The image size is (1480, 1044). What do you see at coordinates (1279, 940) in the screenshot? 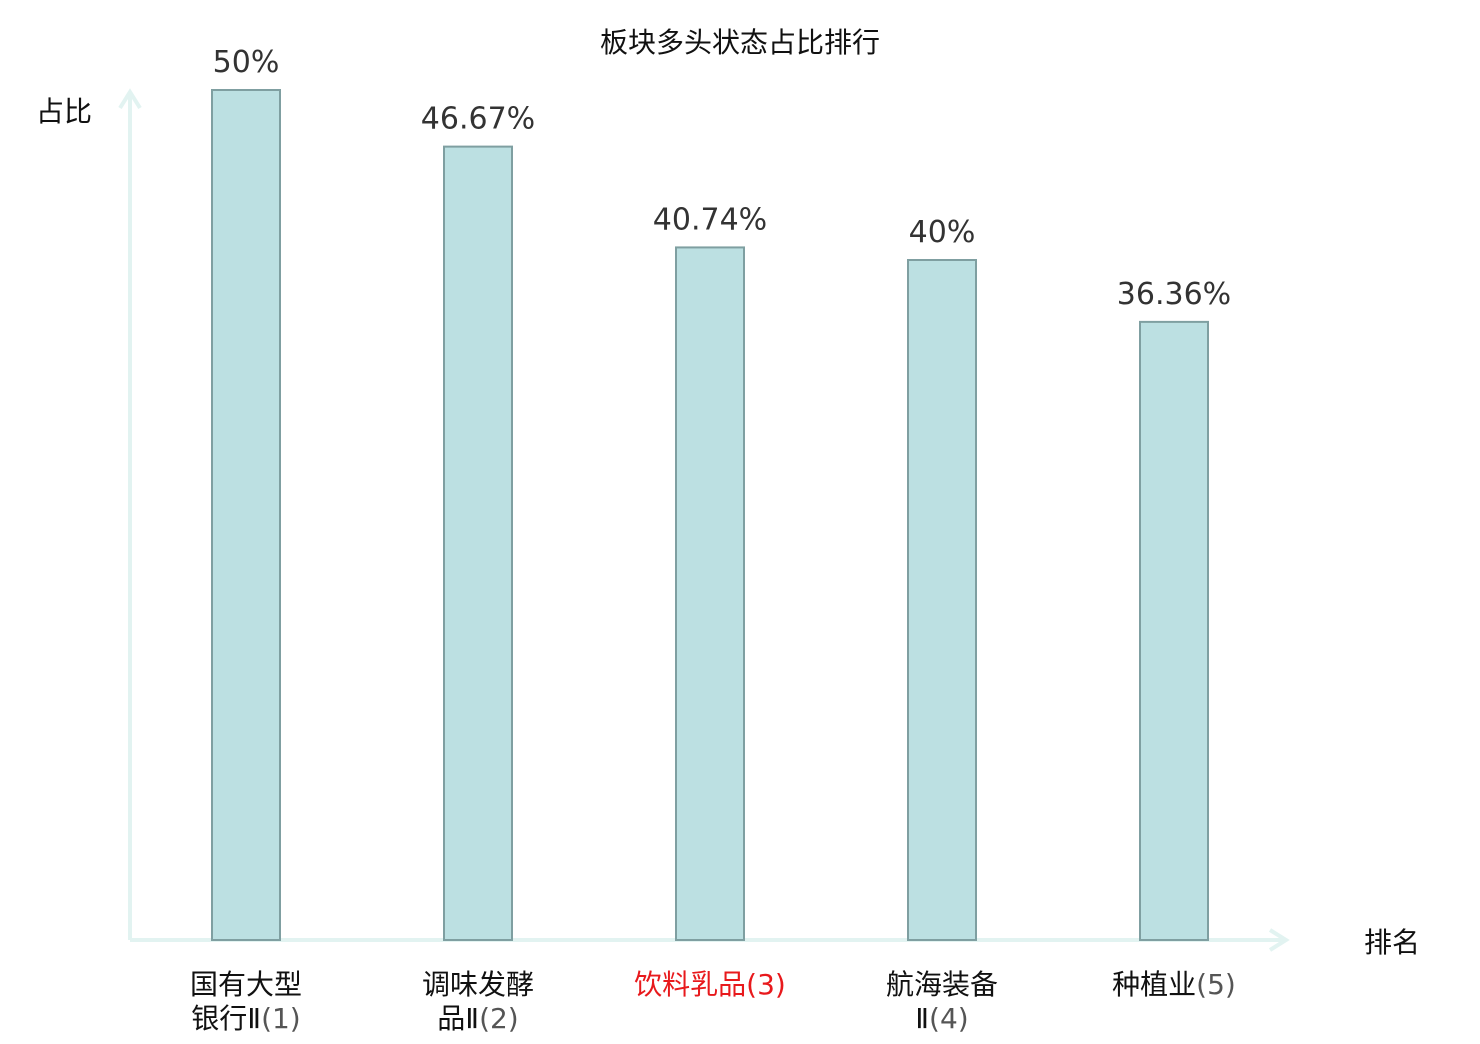
I see `x-axis-arrow` at bounding box center [1279, 940].